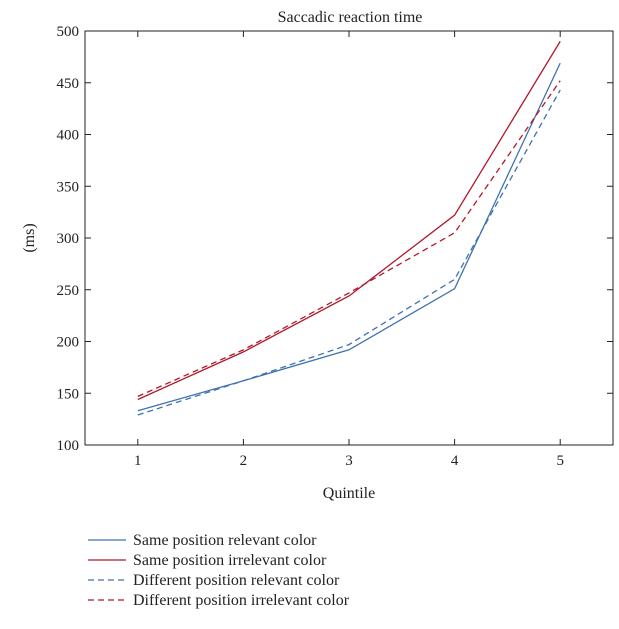 The image size is (619, 629). What do you see at coordinates (244, 461) in the screenshot?
I see `x-tick-label: 2` at bounding box center [244, 461].